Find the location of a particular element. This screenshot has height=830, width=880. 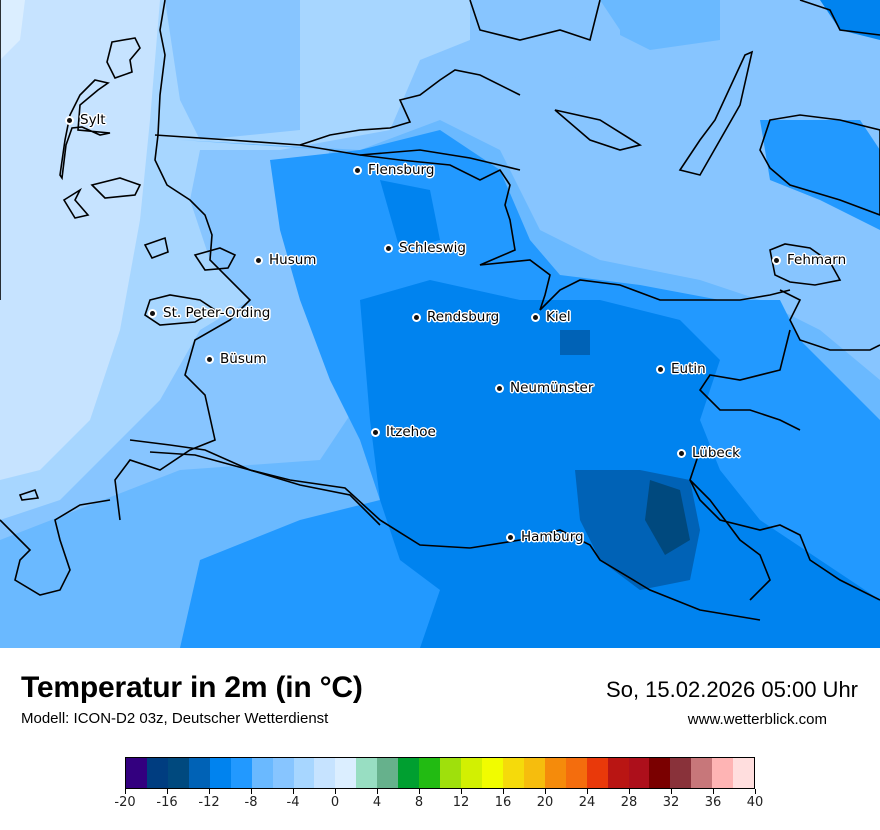

city-label: Fehmarn is located at coordinates (817, 260).